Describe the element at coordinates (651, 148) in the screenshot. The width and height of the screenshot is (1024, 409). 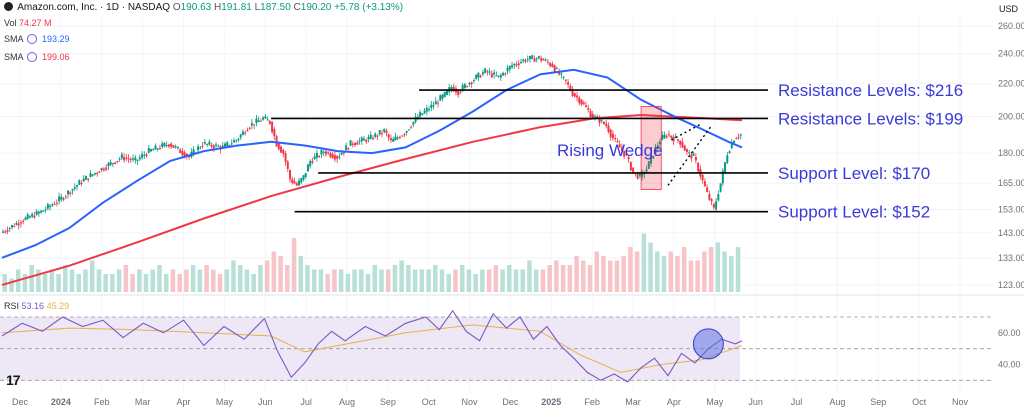
I see `highlight-box` at that location.